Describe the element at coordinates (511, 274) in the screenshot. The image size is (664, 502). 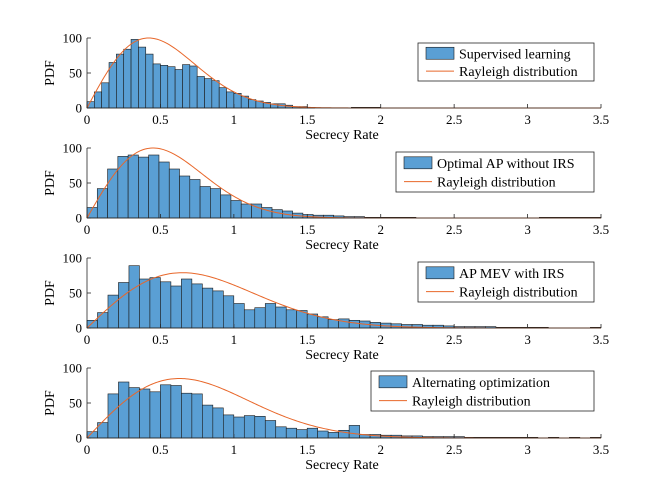
I see `legend-label-histogram: AP MEV with IRS` at that location.